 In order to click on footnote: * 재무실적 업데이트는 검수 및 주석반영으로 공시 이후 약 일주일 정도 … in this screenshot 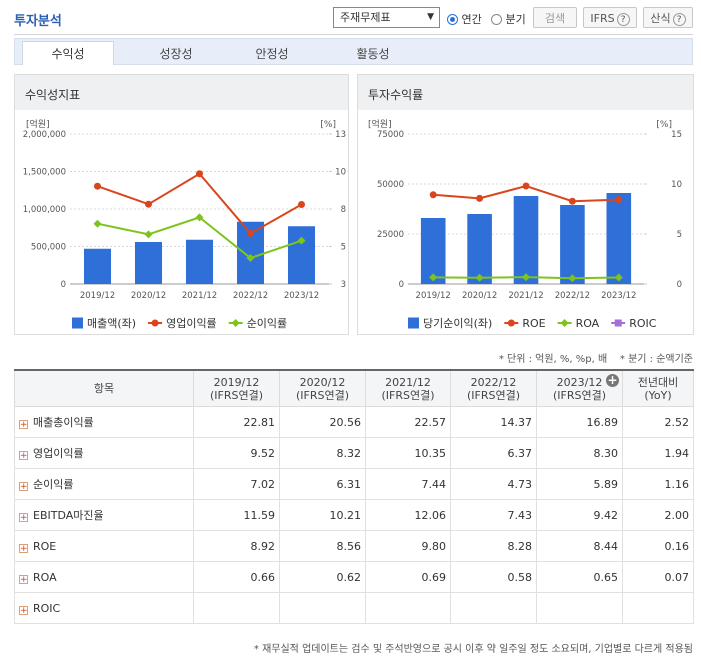, I will do `click(473, 649)`.